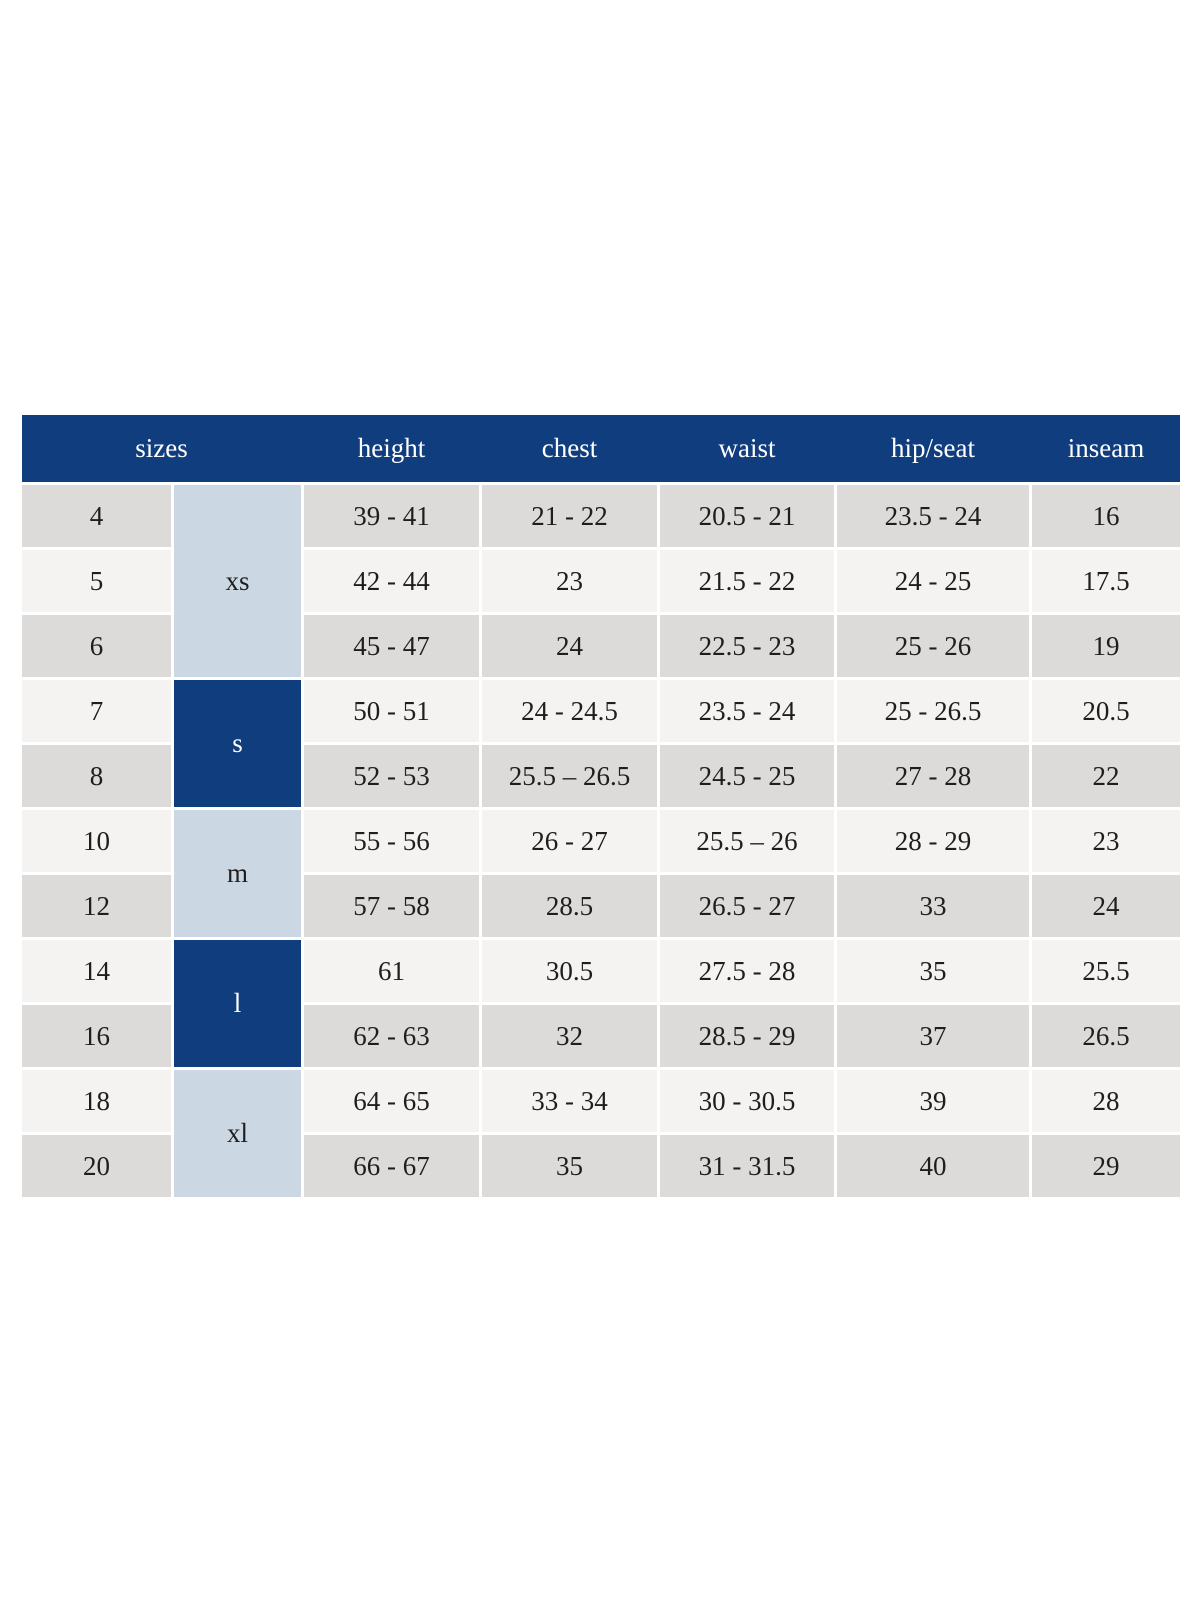  Describe the element at coordinates (747, 1101) in the screenshot. I see `waist-cell: 30 - 30.5` at that location.